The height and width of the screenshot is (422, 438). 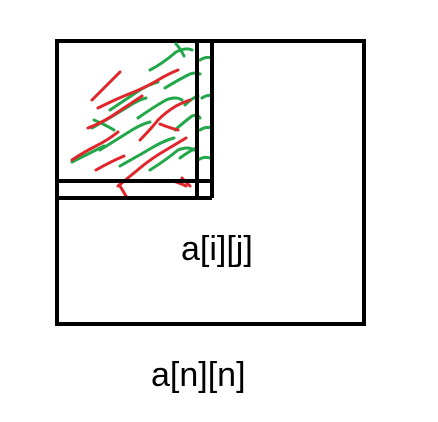 I want to click on red-hatching, so click(x=131, y=133).